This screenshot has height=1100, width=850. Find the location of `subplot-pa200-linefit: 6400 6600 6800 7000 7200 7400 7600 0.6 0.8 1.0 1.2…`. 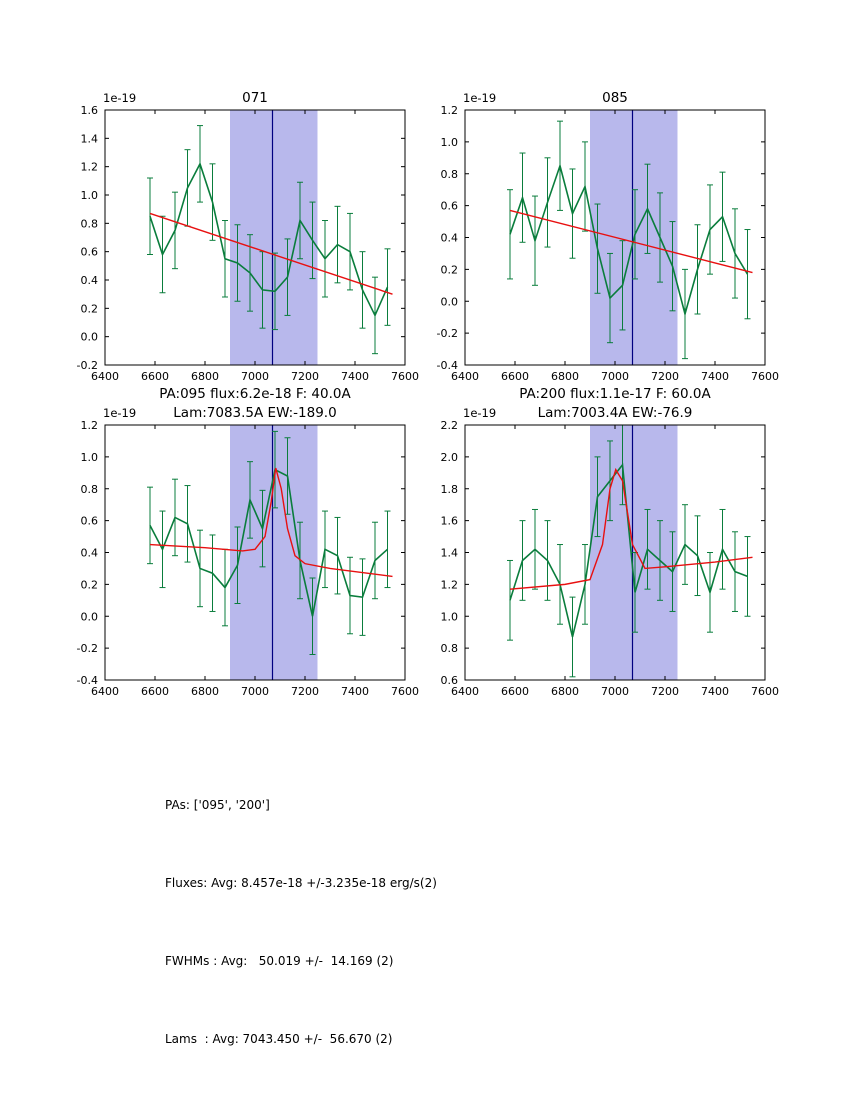

subplot-pa200-linefit: 6400 6600 6800 7000 7200 7400 7600 0.6 0.8 1.0 1.2… is located at coordinates (610, 551).